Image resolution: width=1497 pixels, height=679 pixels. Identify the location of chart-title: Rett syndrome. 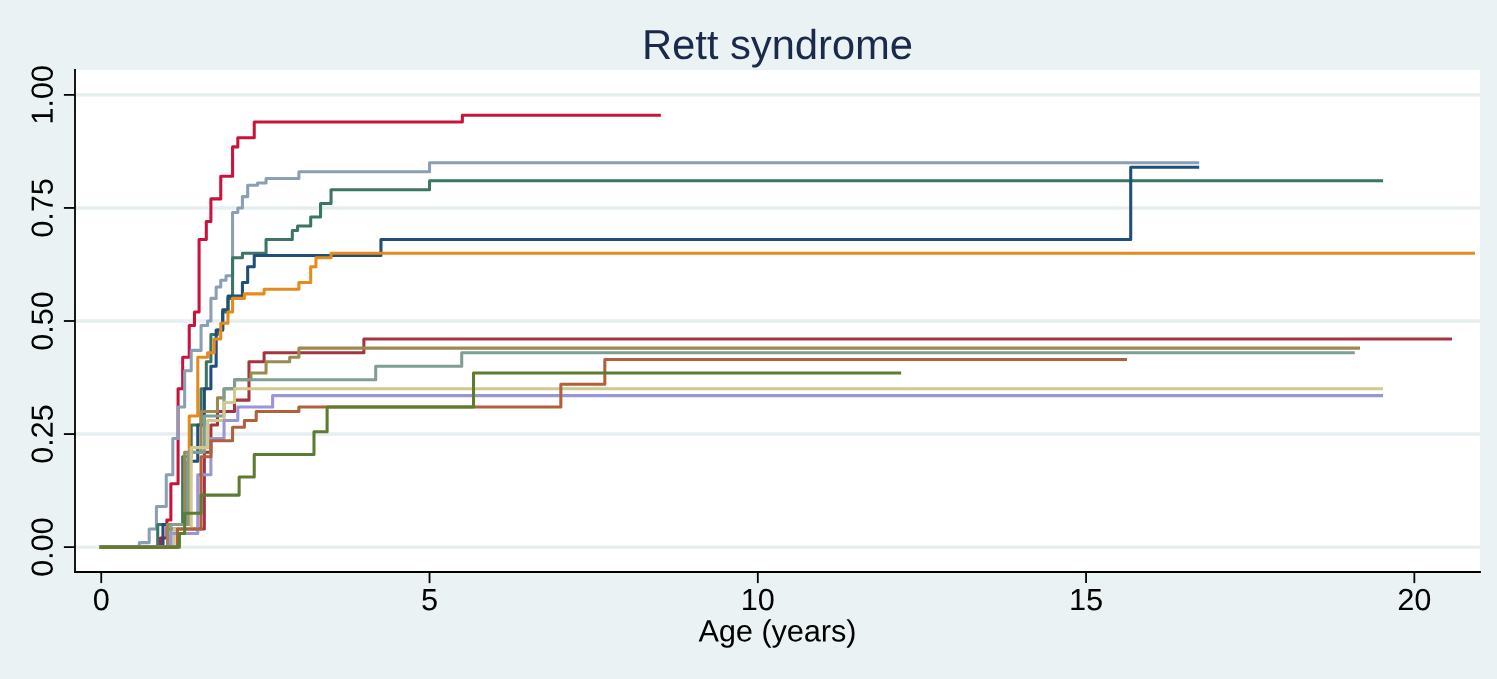
(778, 48).